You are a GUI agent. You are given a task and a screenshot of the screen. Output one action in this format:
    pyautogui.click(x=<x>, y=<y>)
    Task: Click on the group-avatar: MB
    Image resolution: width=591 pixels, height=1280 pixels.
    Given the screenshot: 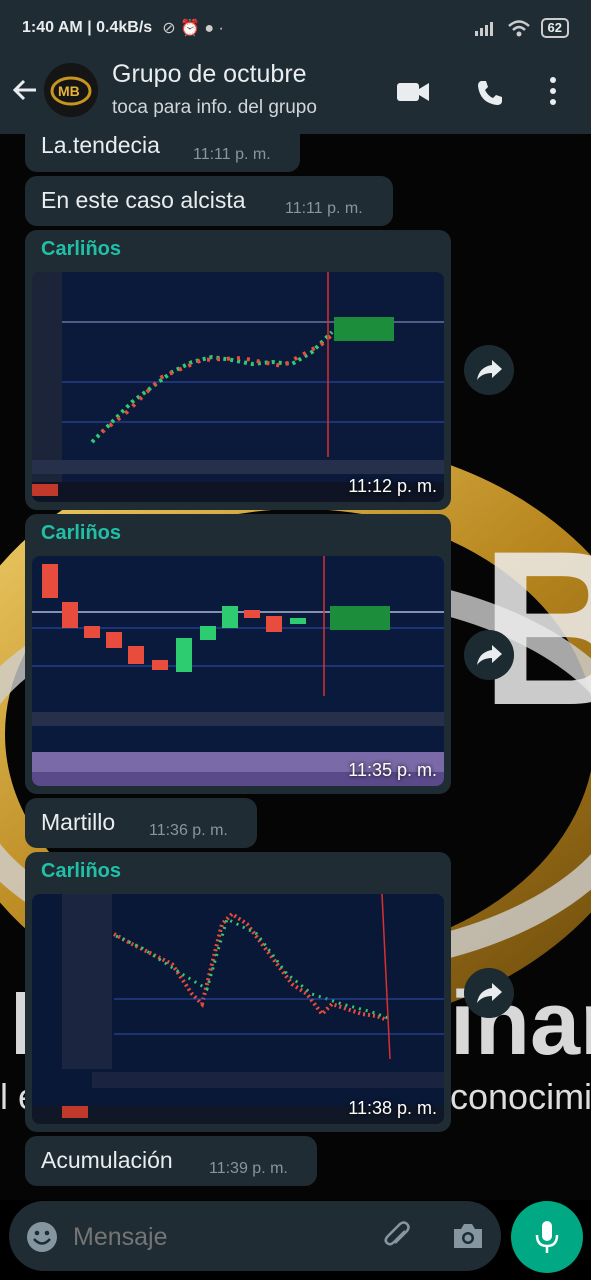 What is the action you would take?
    pyautogui.click(x=71, y=90)
    